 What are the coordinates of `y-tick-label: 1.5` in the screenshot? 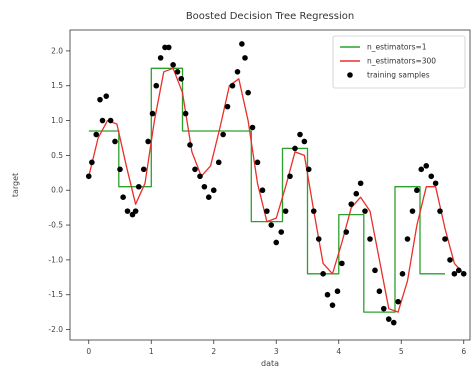 It's located at (57, 85).